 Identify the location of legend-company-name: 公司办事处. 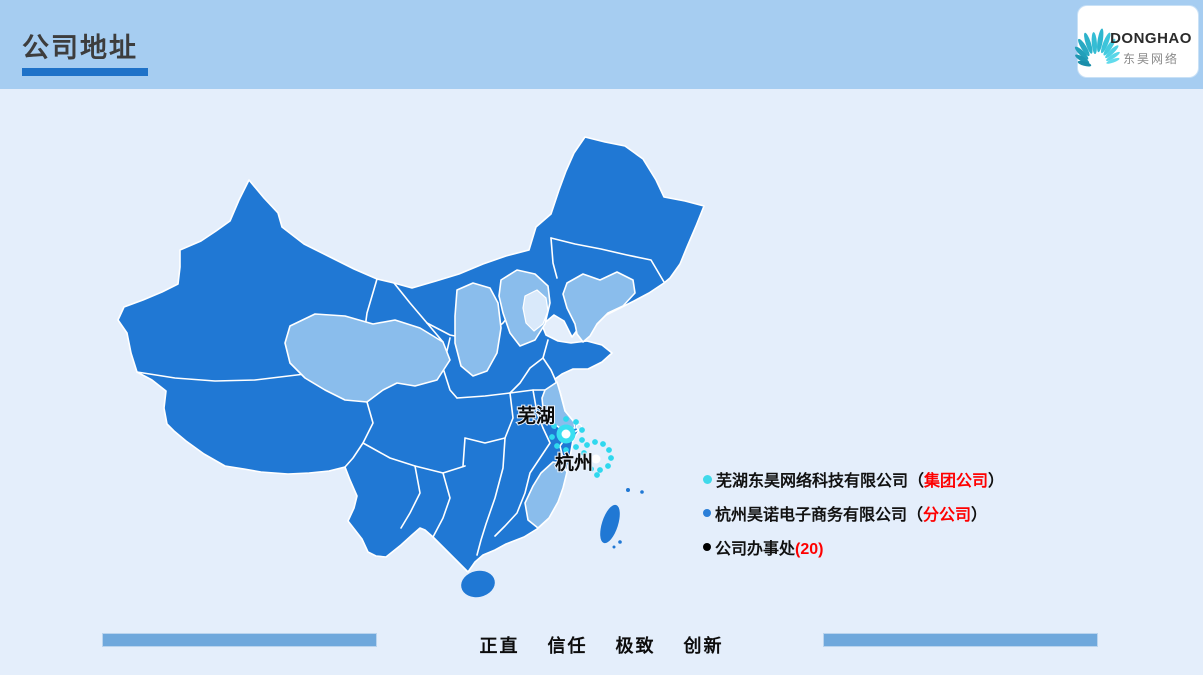
(755, 549).